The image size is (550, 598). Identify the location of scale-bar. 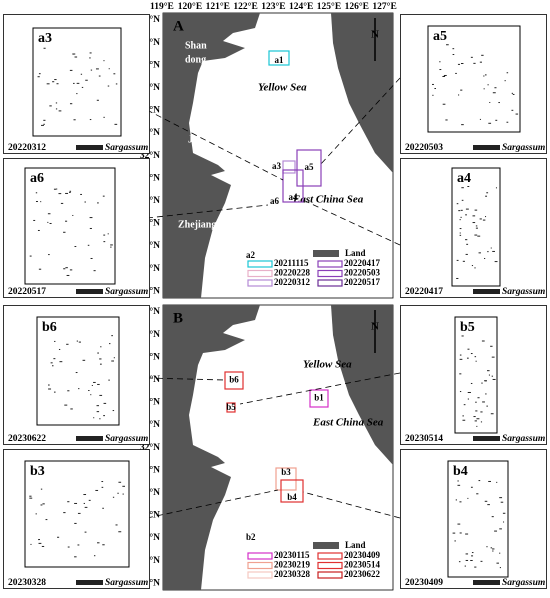
(89, 438).